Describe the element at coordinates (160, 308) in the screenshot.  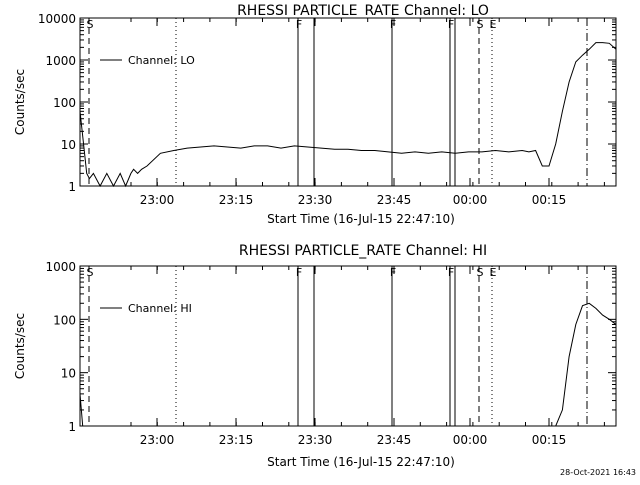
I see `legend-label: Channel: HI` at that location.